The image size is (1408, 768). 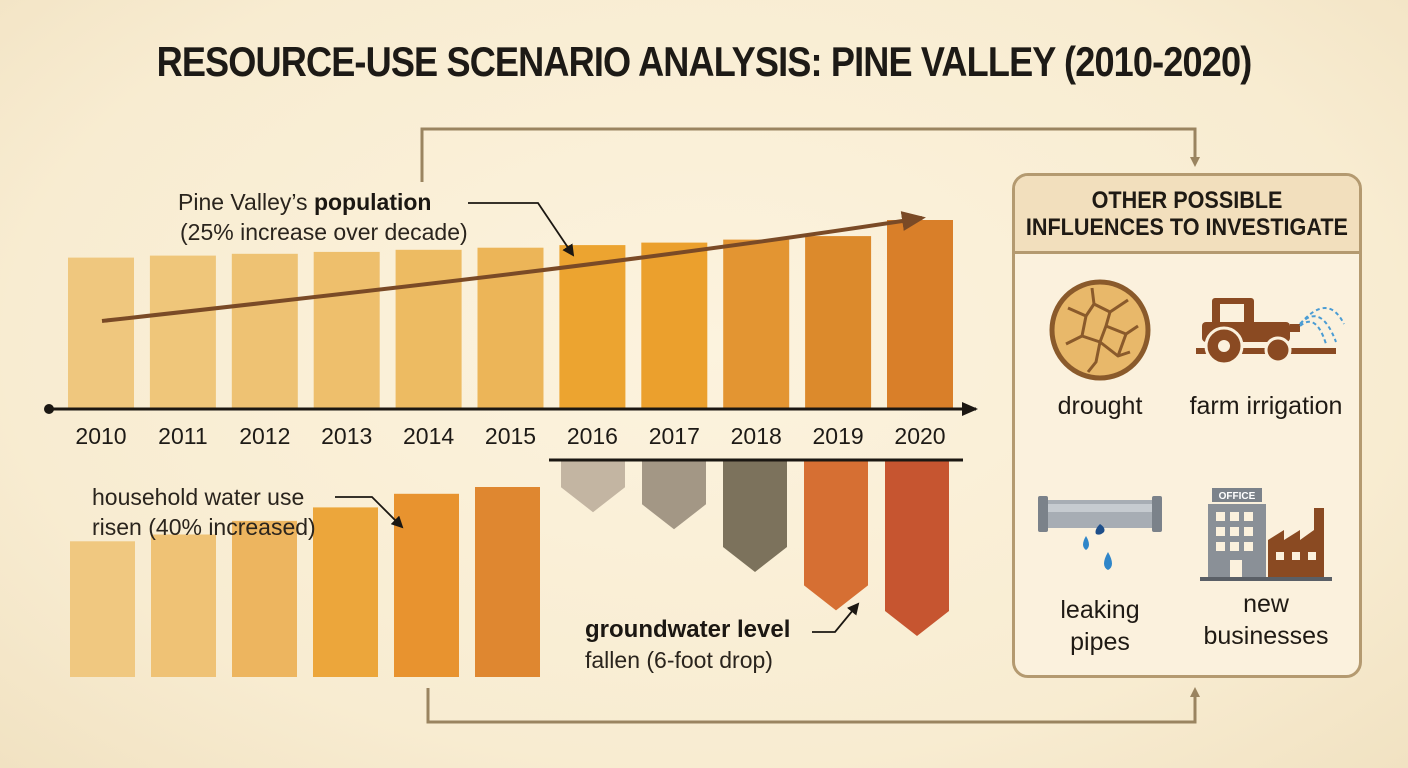 I want to click on panel-heading: OTHER POSSIBLE INFLUENCES TO INVESTIGATE, so click(x=1187, y=215).